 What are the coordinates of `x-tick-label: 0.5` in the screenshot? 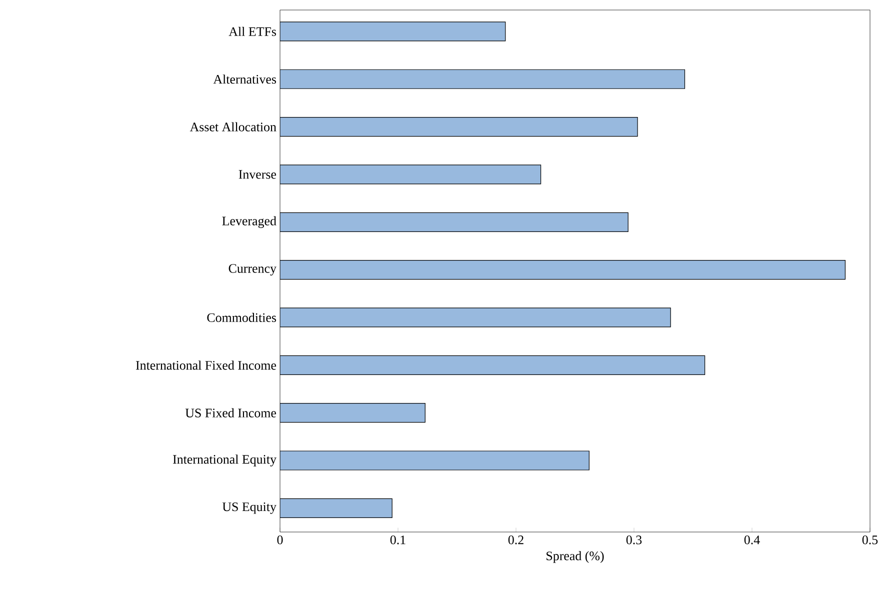 It's located at (870, 540).